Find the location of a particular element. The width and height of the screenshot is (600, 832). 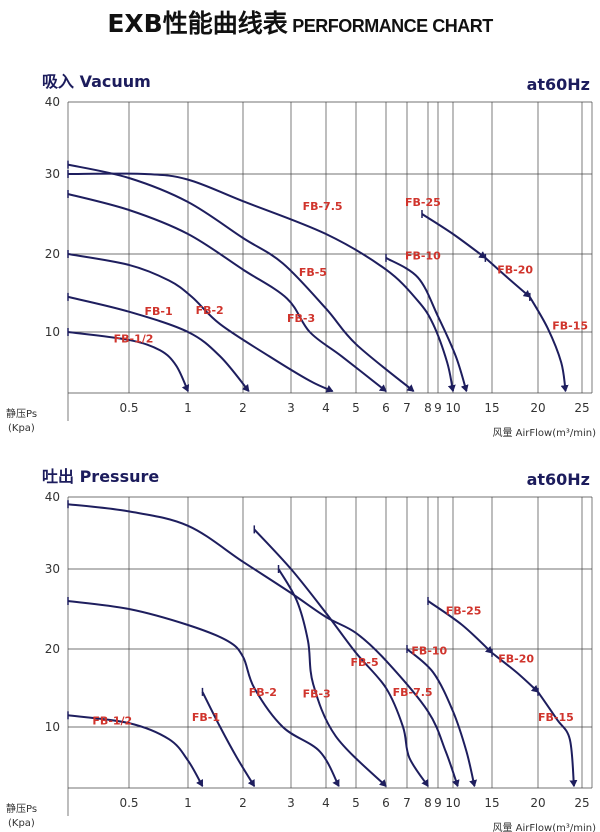

chart-title: 吸入 Vacuum is located at coordinates (96, 81).